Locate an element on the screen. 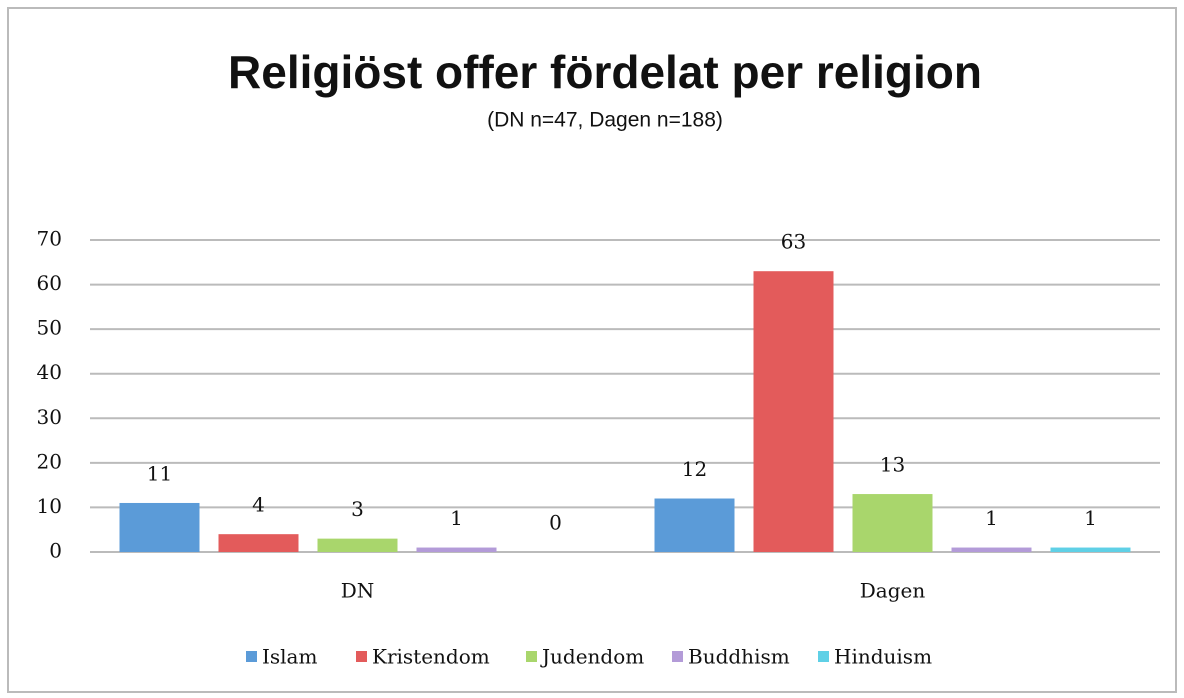  y-tick-label: 10 is located at coordinates (49, 506).